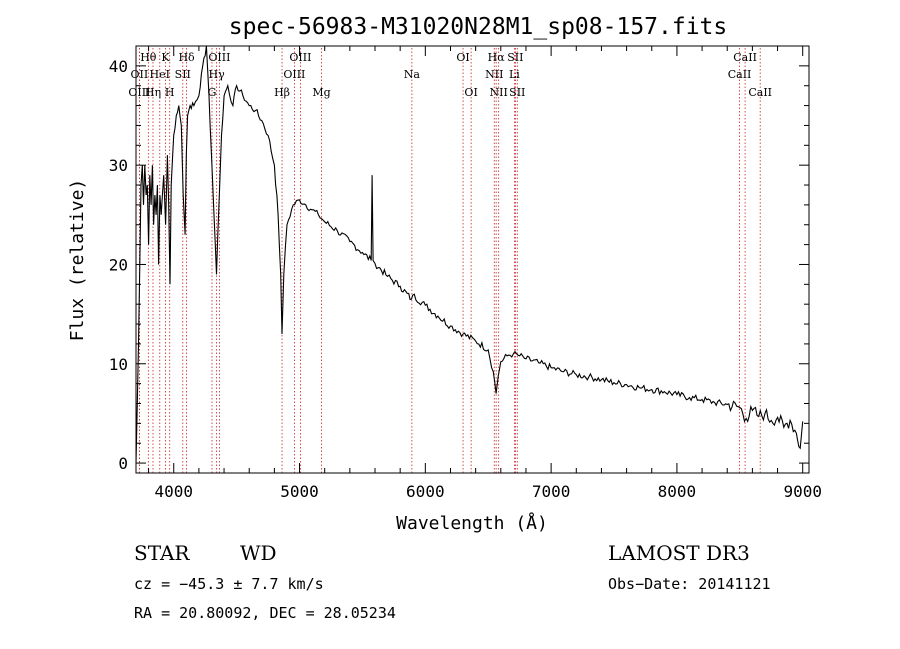 This screenshot has height=649, width=900. What do you see at coordinates (160, 74) in the screenshot?
I see `spectral-line-label: HeI` at bounding box center [160, 74].